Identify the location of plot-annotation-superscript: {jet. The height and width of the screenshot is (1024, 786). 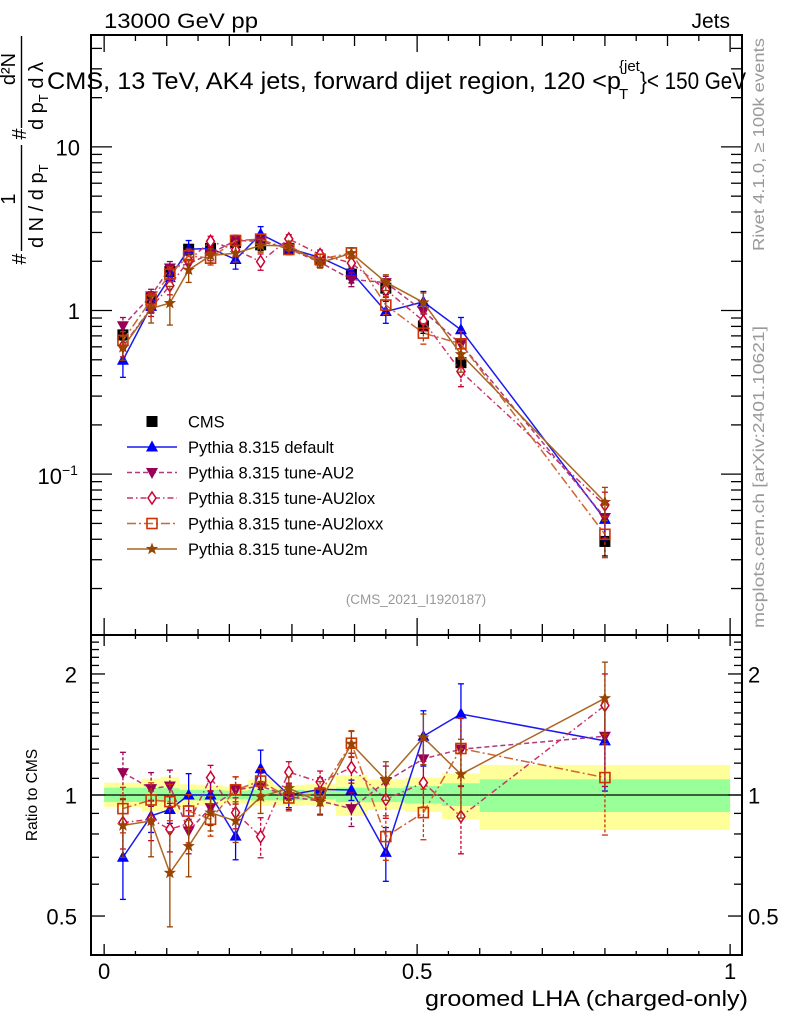
(630, 66).